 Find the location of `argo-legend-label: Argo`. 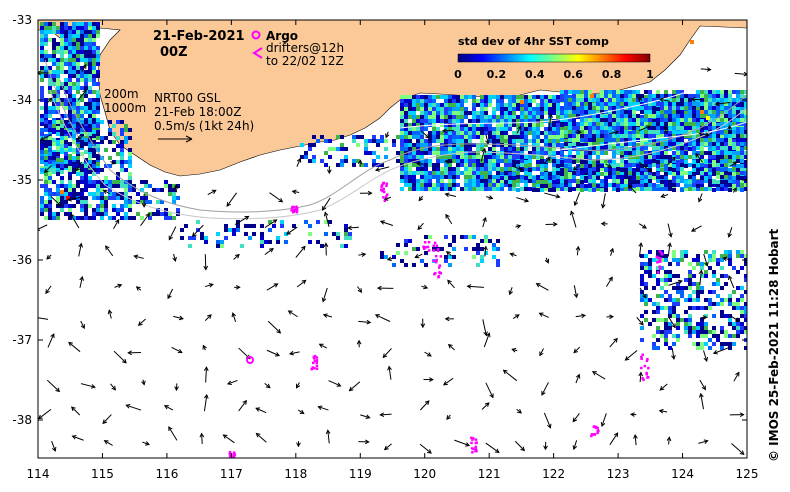

argo-legend-label: Argo is located at coordinates (282, 36).